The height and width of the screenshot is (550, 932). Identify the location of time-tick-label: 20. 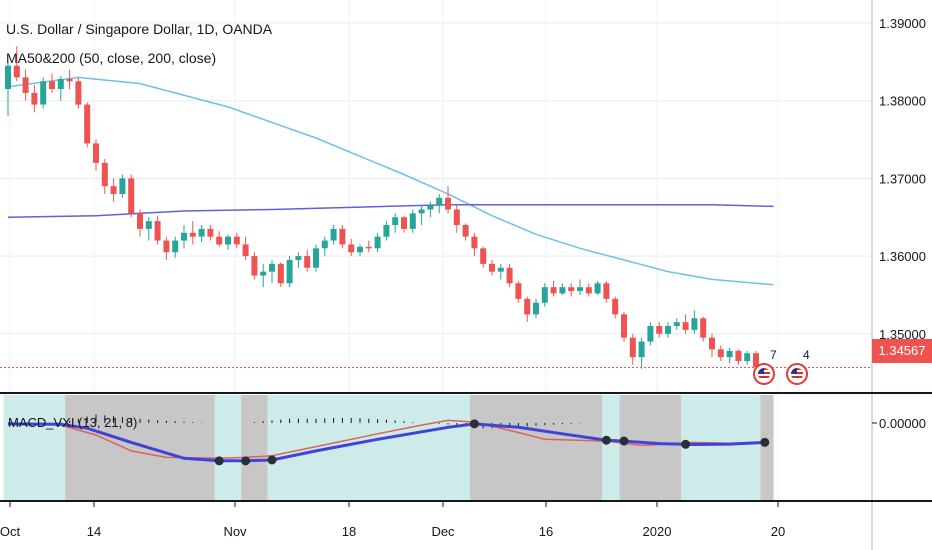
(778, 531).